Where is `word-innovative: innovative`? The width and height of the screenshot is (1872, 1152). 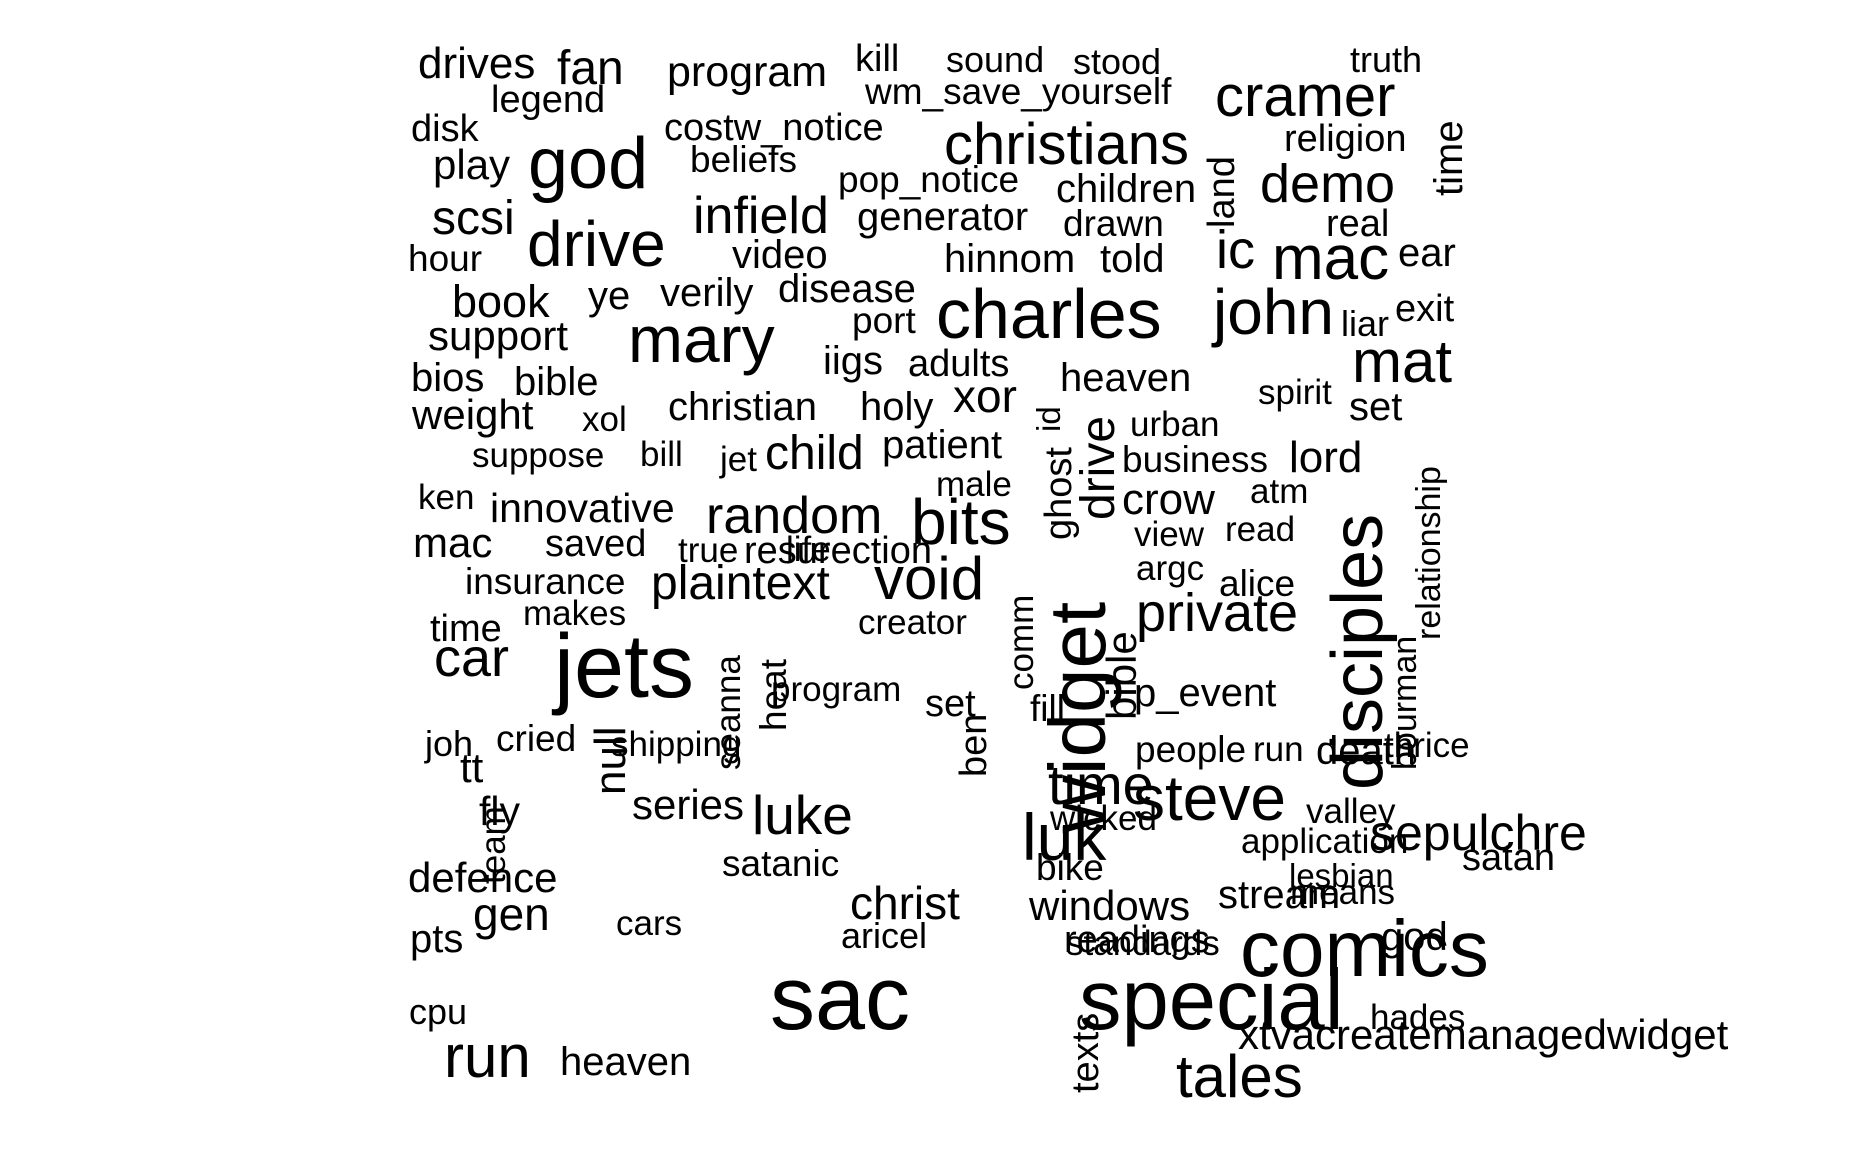 word-innovative: innovative is located at coordinates (582, 508).